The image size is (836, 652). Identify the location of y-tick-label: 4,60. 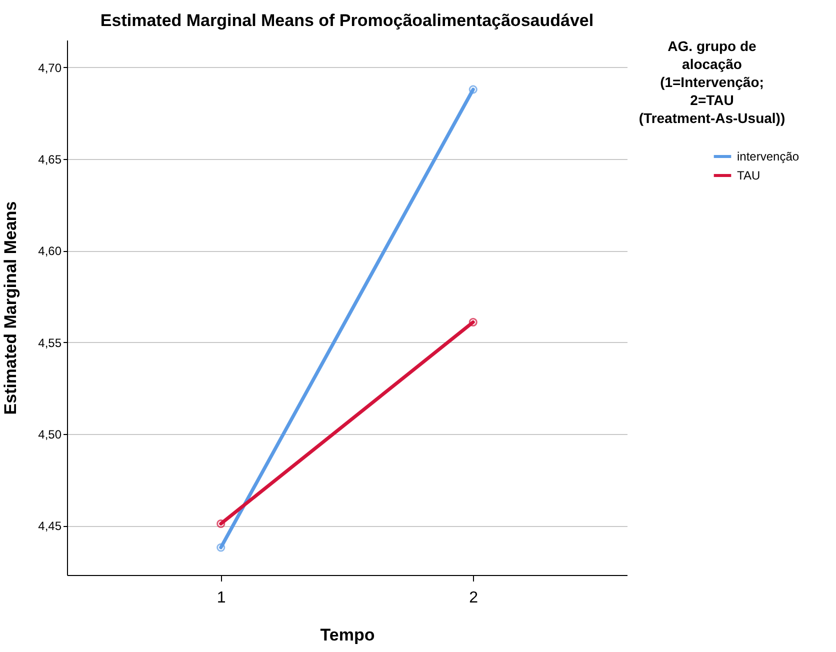
(50, 251).